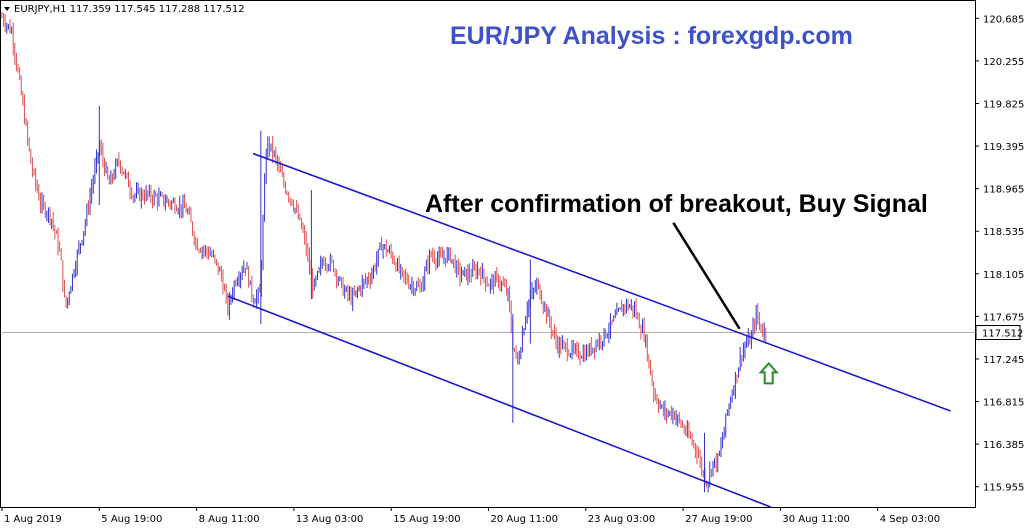 The height and width of the screenshot is (530, 1024). I want to click on y-tick-label: 115.955, so click(1003, 488).